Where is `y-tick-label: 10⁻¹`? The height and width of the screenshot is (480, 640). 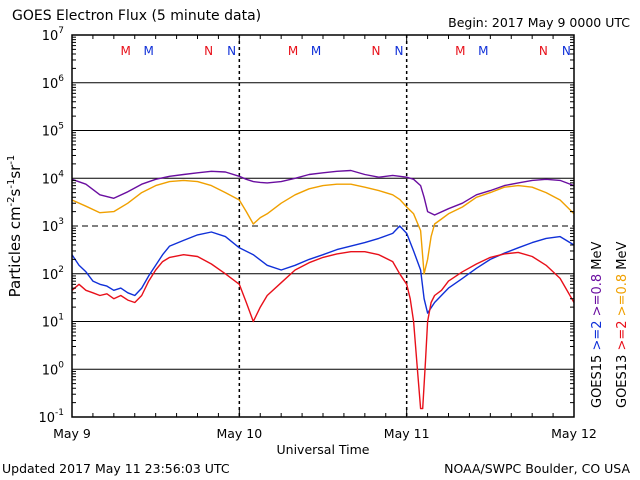 y-tick-label: 10⁻¹ is located at coordinates (51, 417).